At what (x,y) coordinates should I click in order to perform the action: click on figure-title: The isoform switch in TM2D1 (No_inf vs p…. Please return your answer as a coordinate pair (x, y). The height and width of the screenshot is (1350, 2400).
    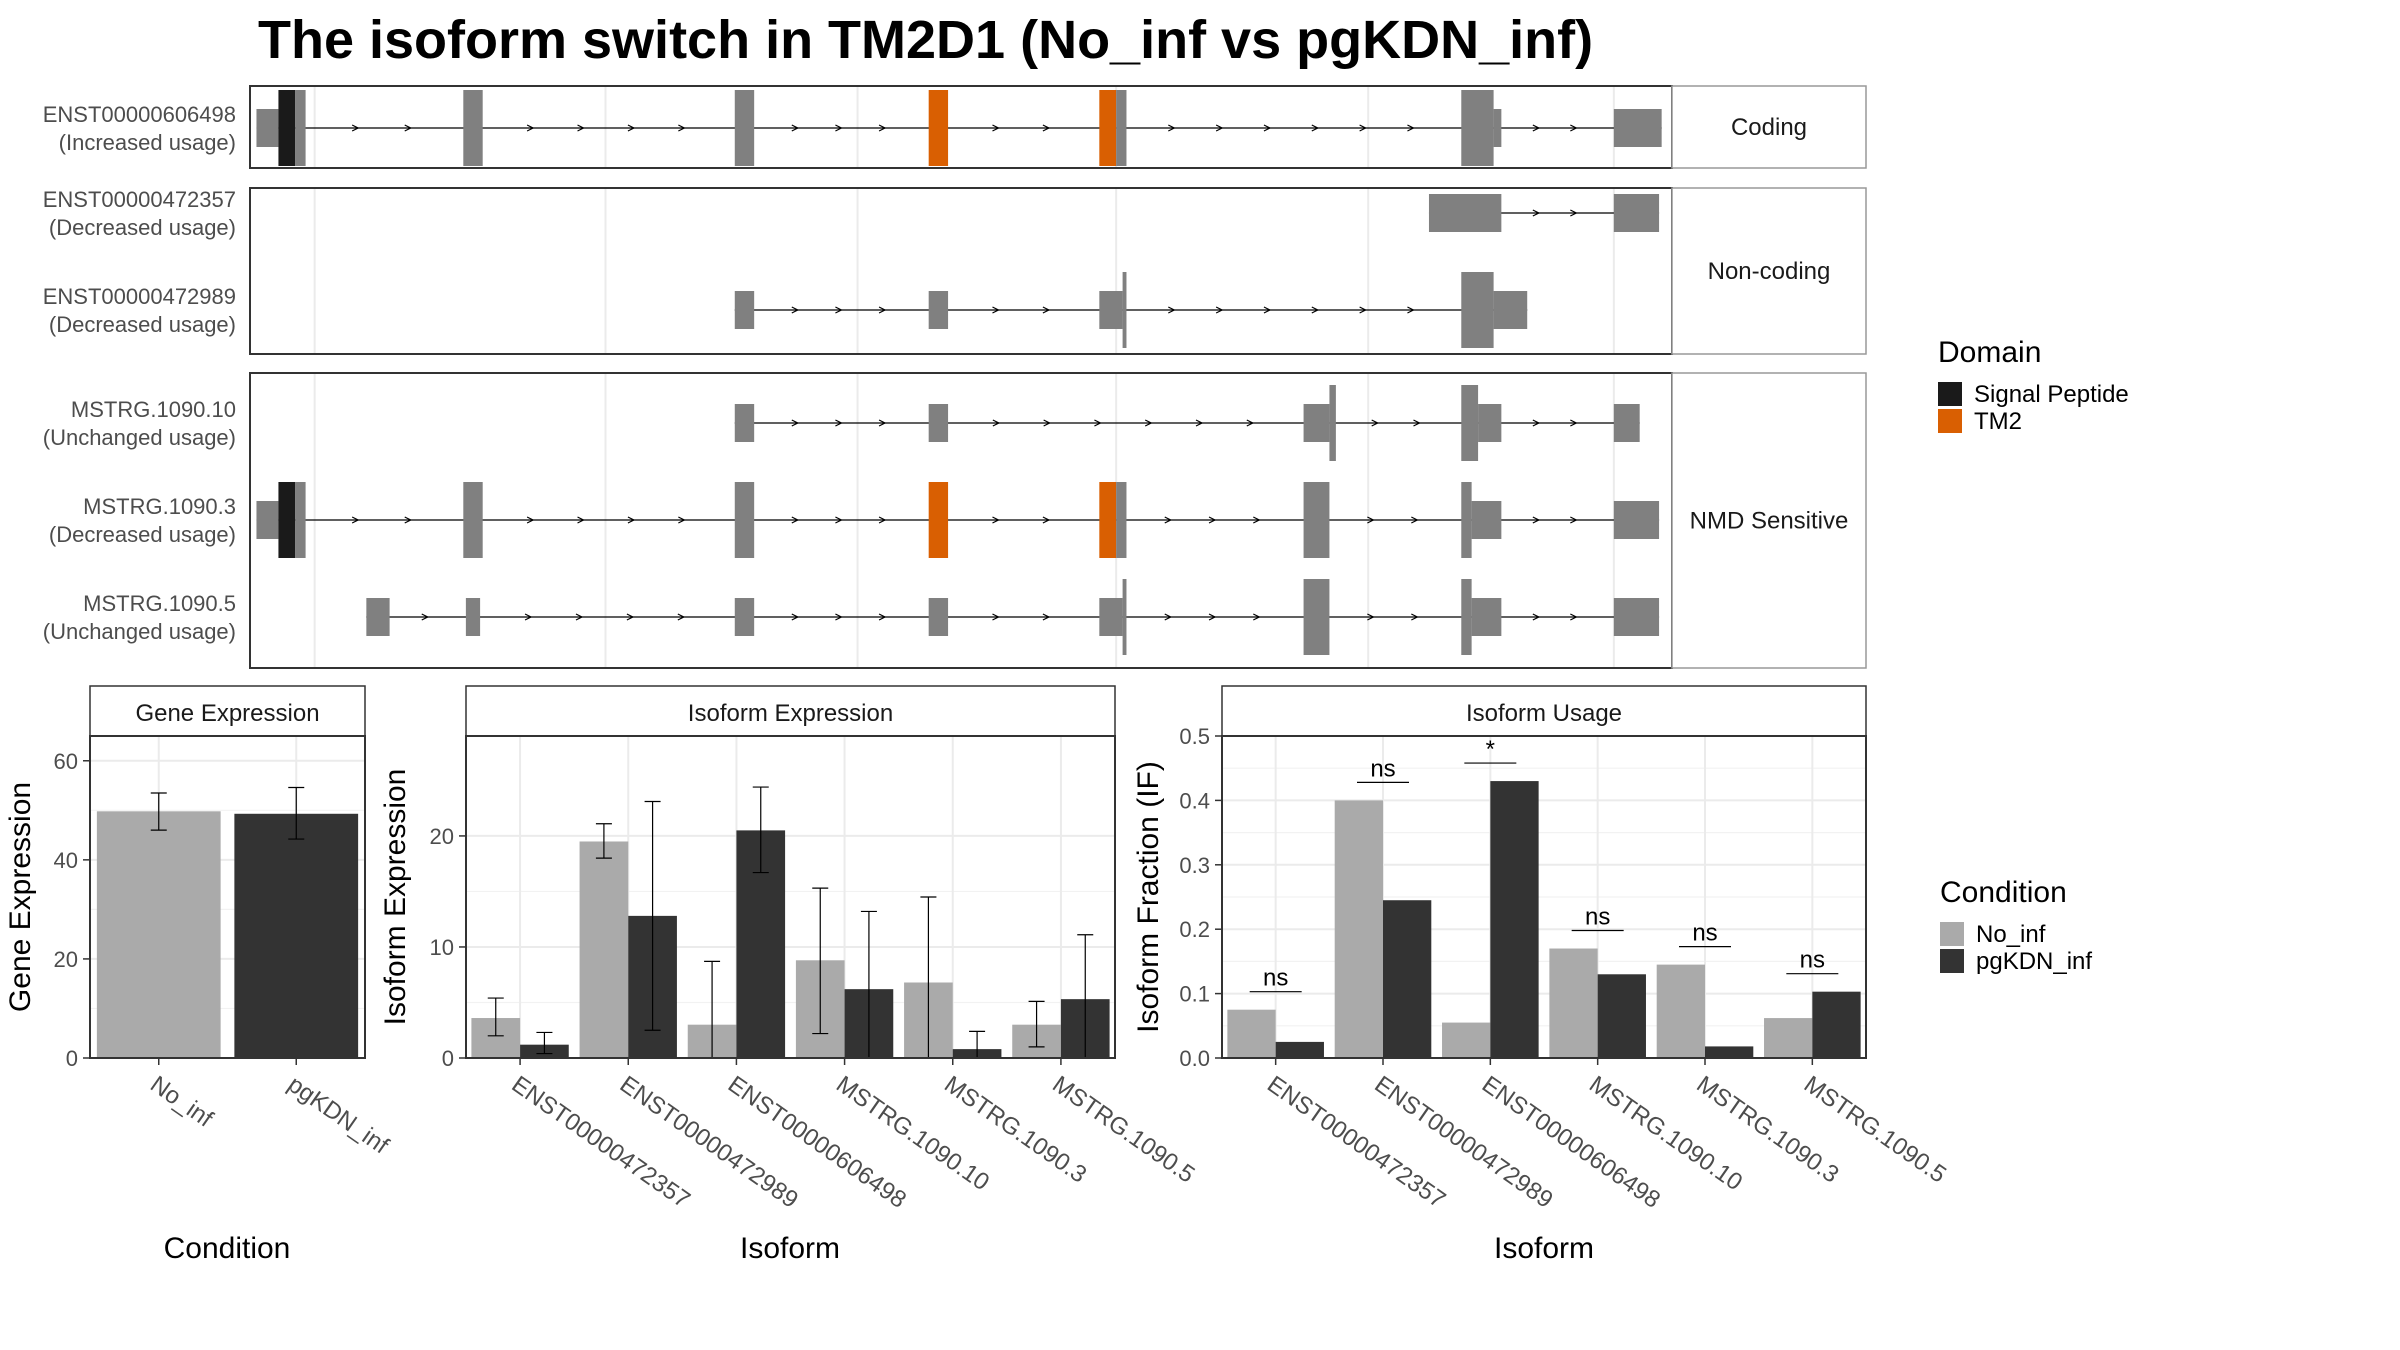
    Looking at the image, I should click on (925, 40).